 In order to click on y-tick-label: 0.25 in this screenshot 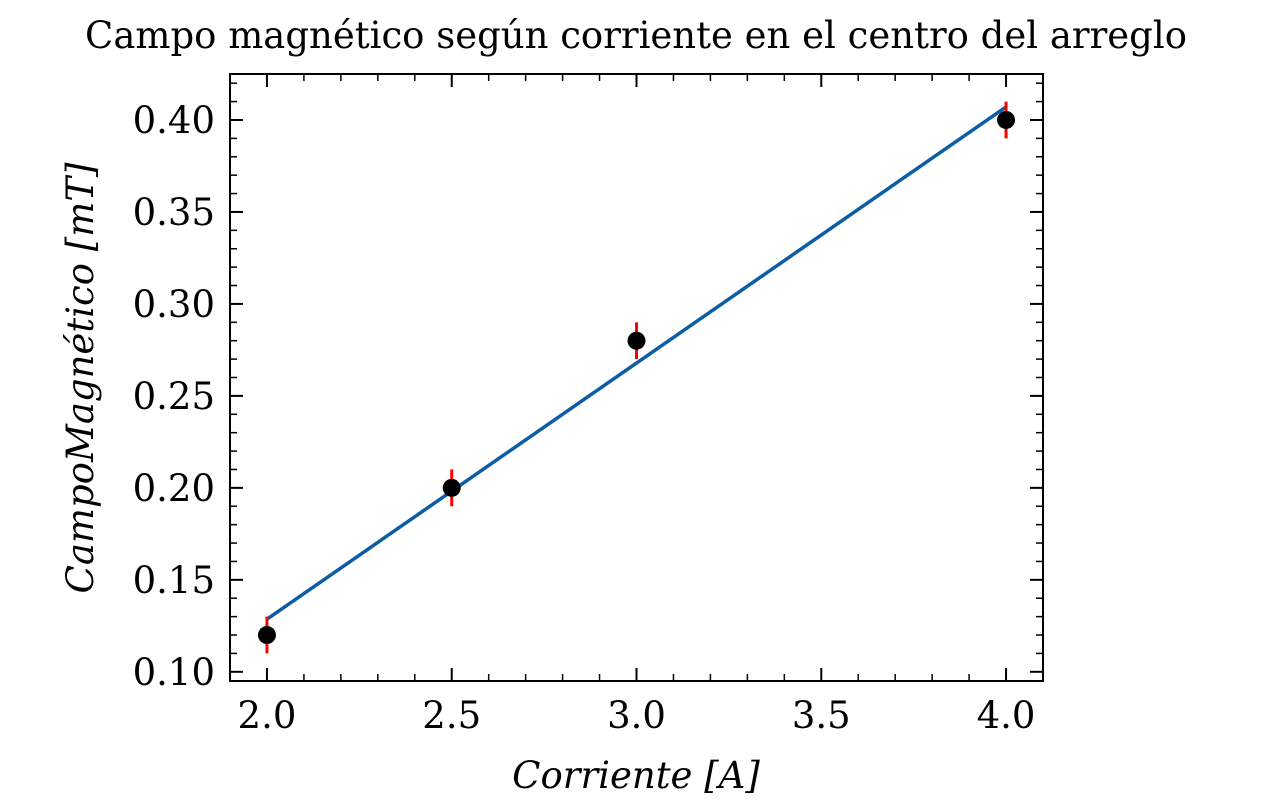, I will do `click(174, 396)`.